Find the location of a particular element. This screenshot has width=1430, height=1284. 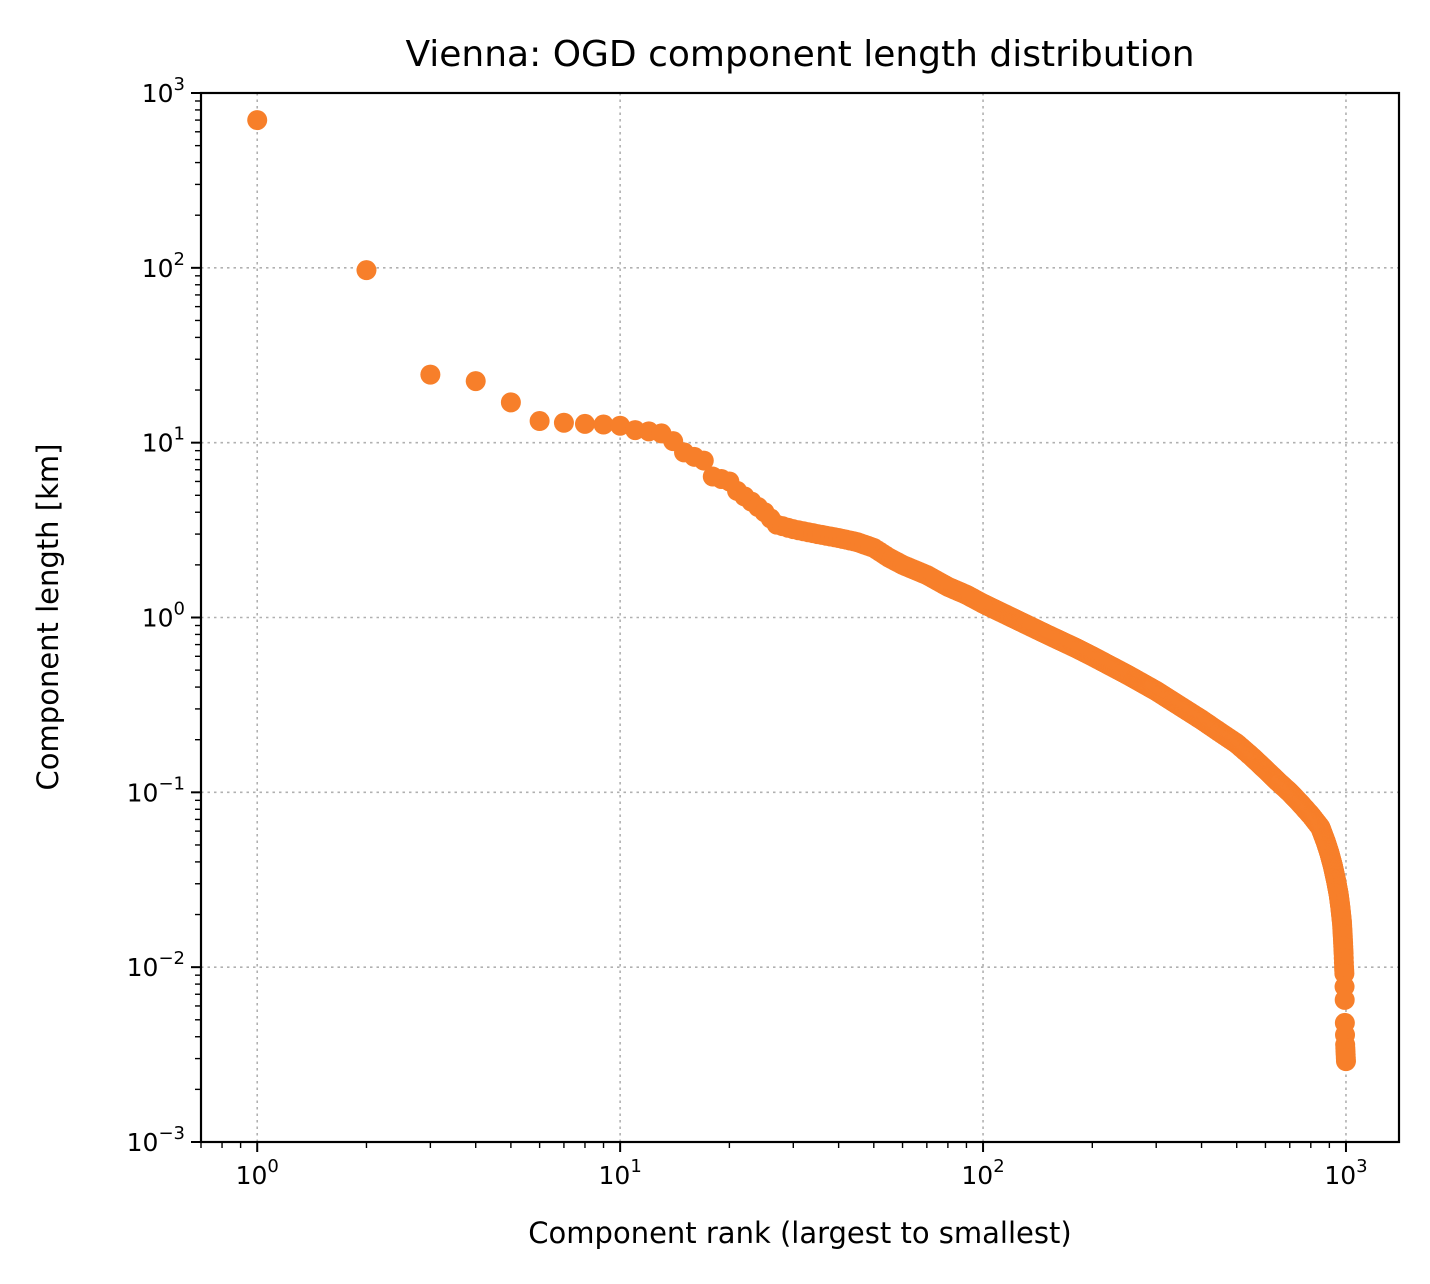

x-tick-label: 10² is located at coordinates (982, 1173).